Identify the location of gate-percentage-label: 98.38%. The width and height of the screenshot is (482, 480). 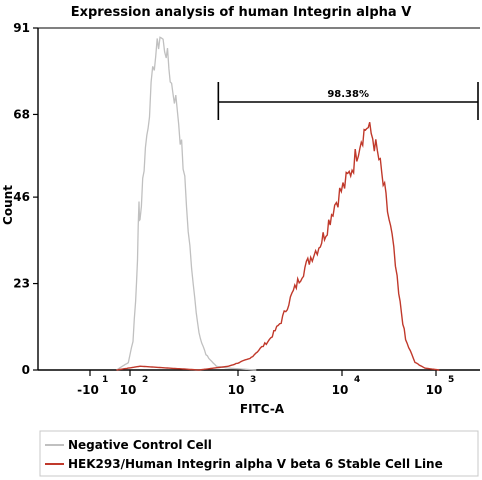
(348, 94).